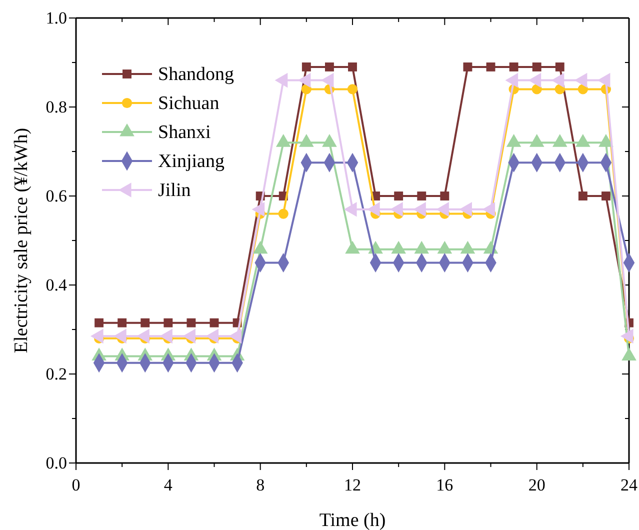 This screenshot has height=530, width=639. What do you see at coordinates (56, 18) in the screenshot?
I see `y-tick-label: 1.0` at bounding box center [56, 18].